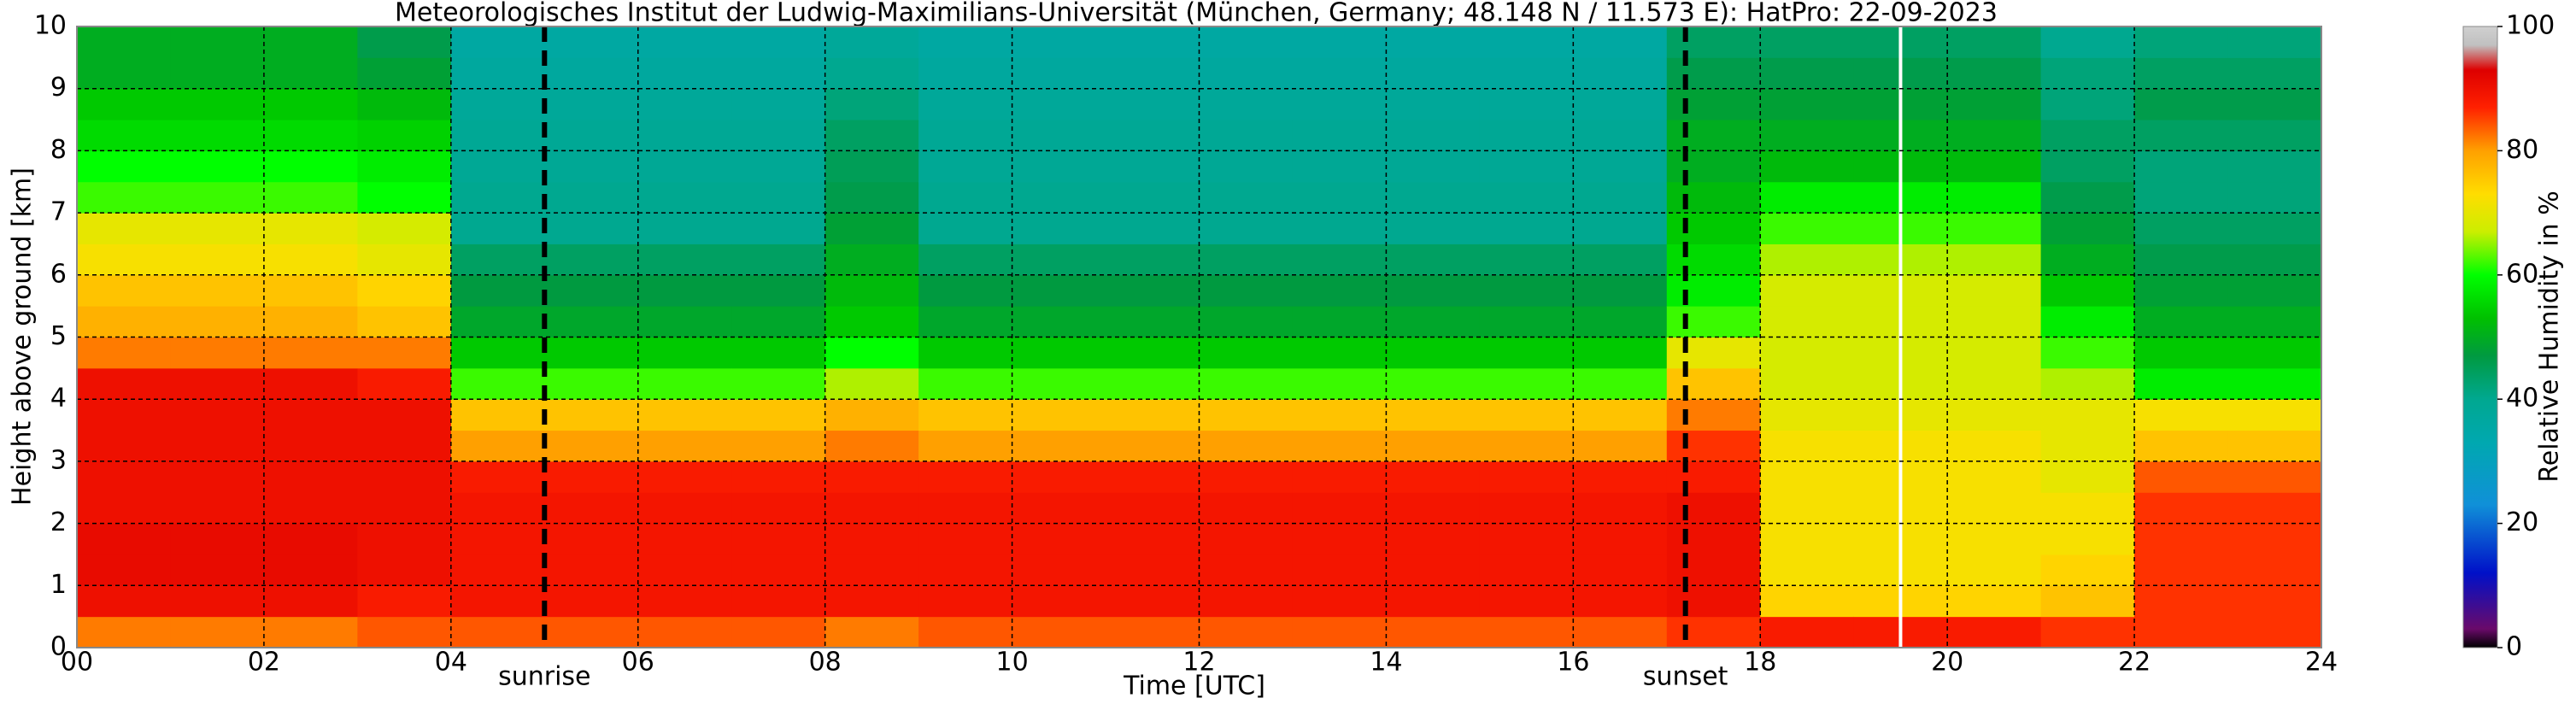 The width and height of the screenshot is (2576, 704). What do you see at coordinates (544, 677) in the screenshot?
I see `annotation-label: sunrise` at bounding box center [544, 677].